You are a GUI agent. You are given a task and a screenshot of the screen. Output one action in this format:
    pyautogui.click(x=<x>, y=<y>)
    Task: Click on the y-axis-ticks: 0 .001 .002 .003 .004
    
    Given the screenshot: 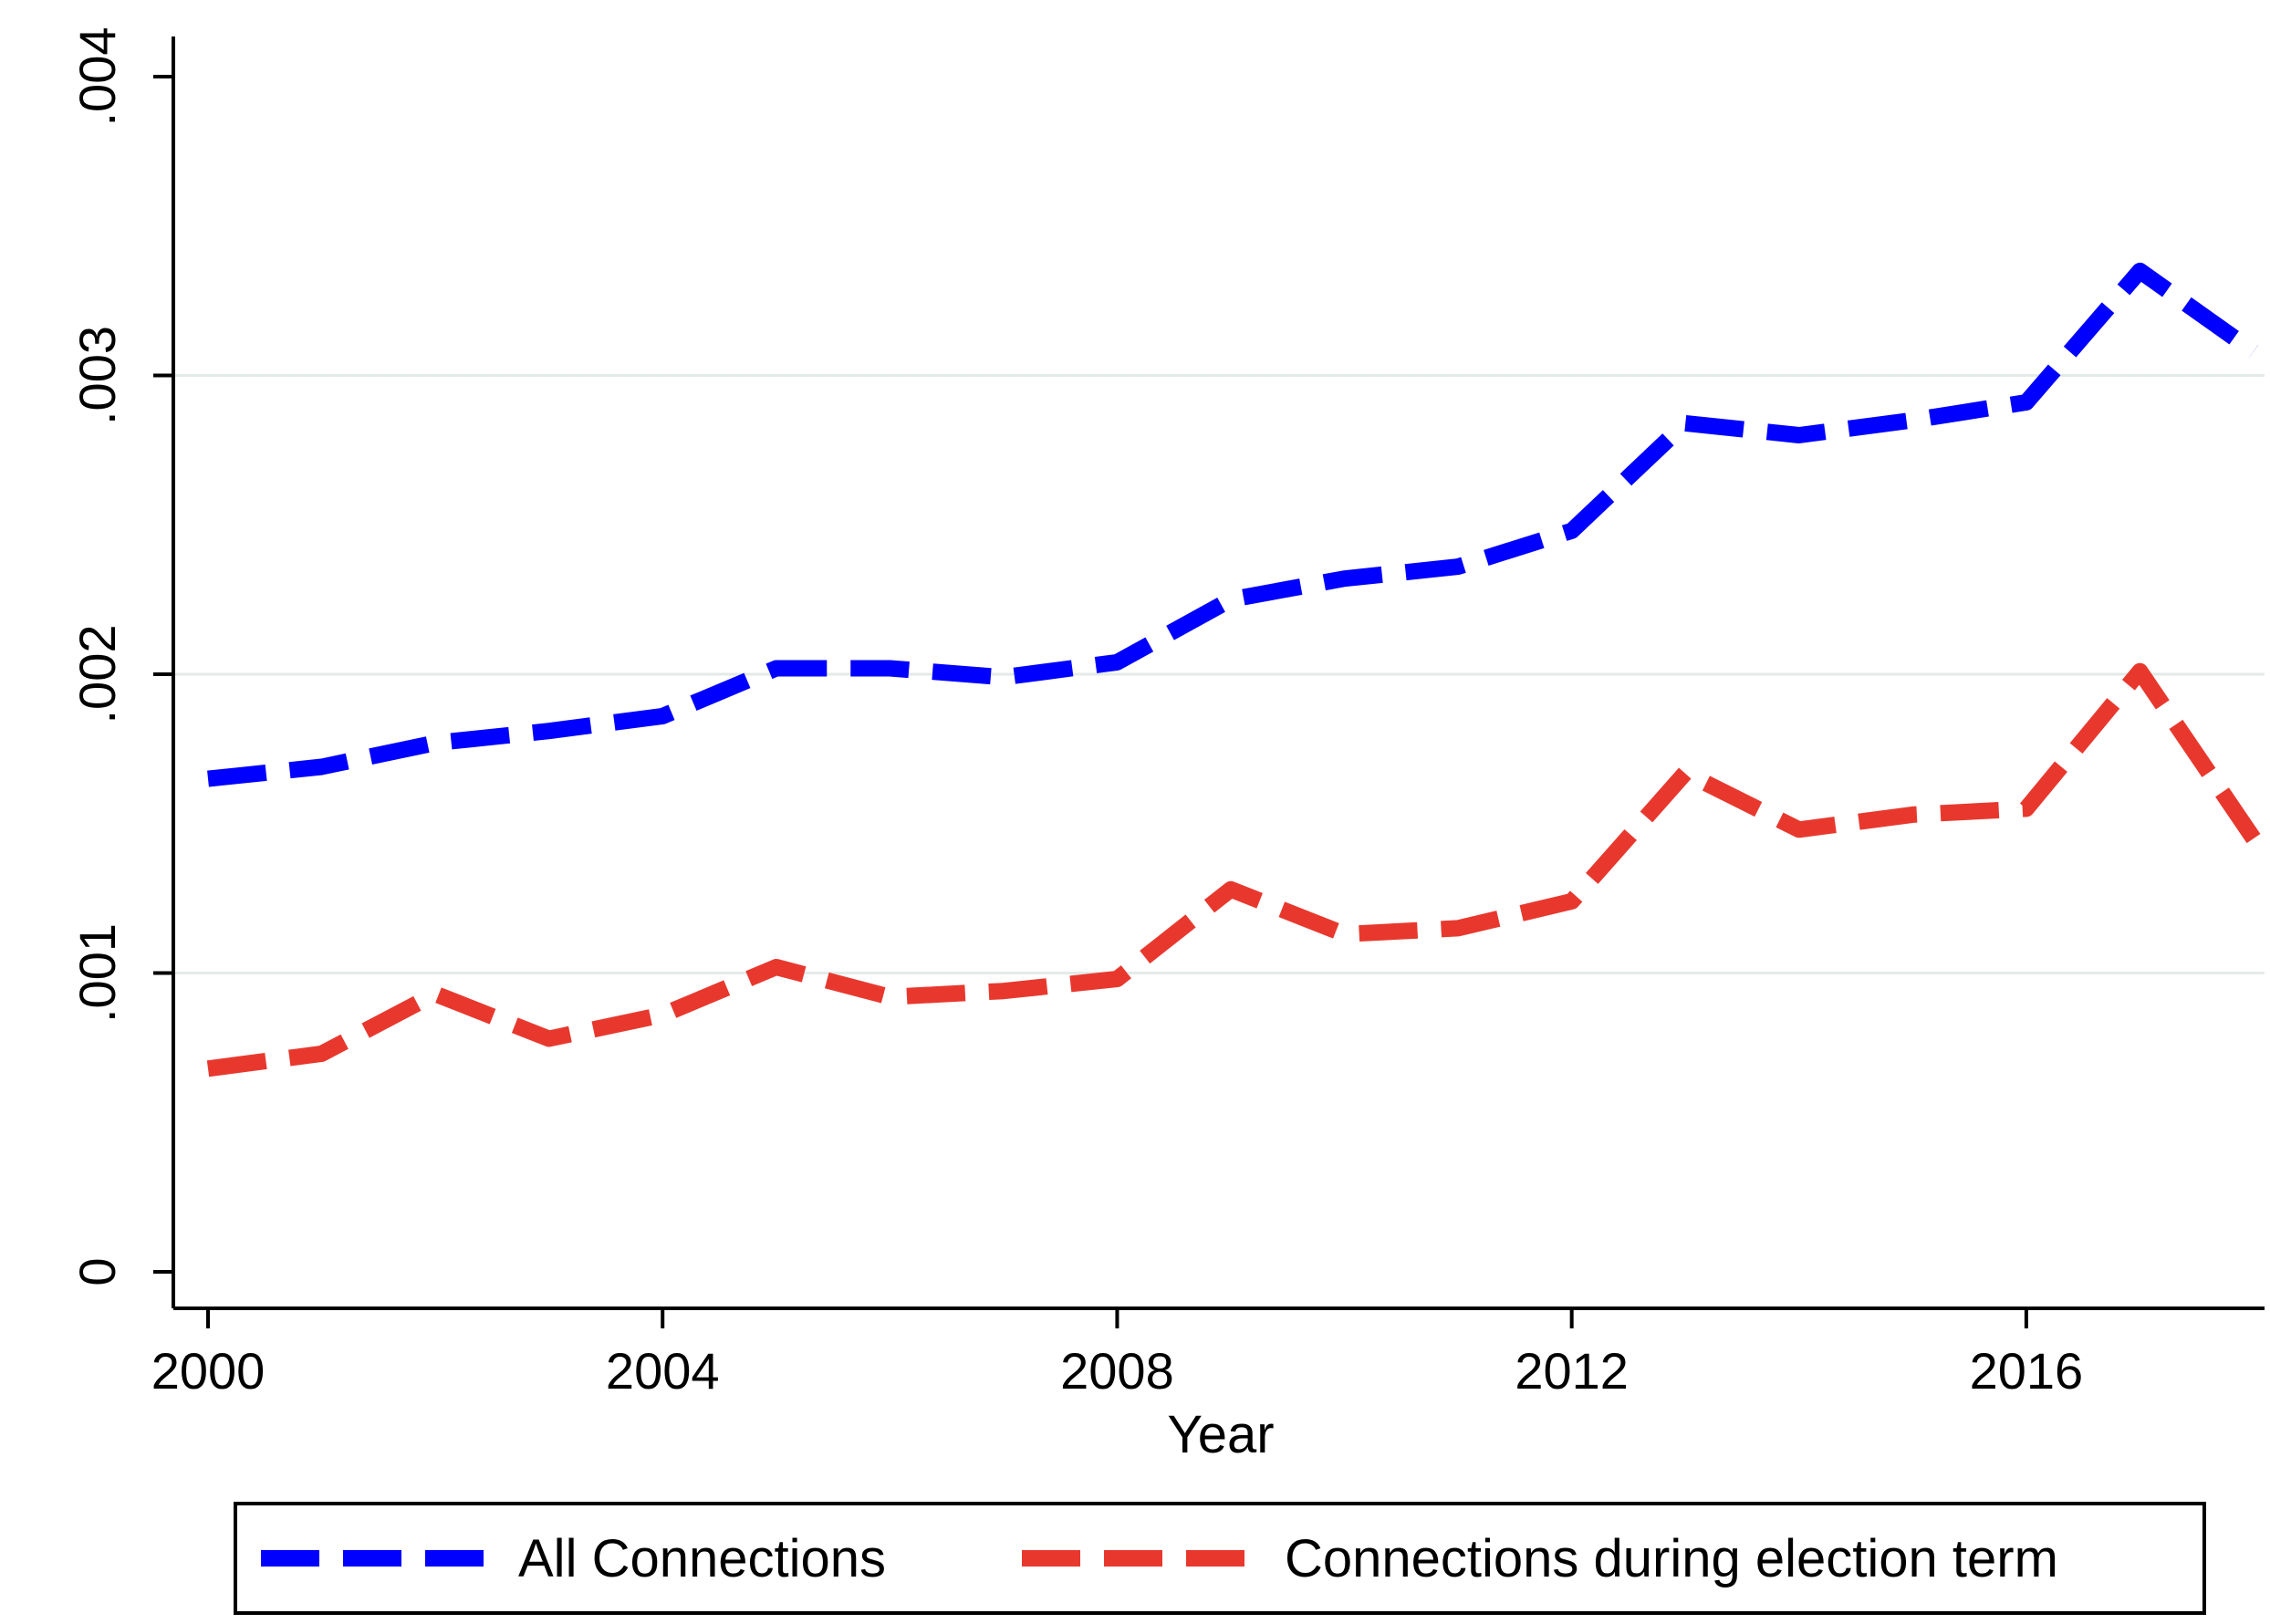 What is the action you would take?
    pyautogui.click(x=121, y=656)
    